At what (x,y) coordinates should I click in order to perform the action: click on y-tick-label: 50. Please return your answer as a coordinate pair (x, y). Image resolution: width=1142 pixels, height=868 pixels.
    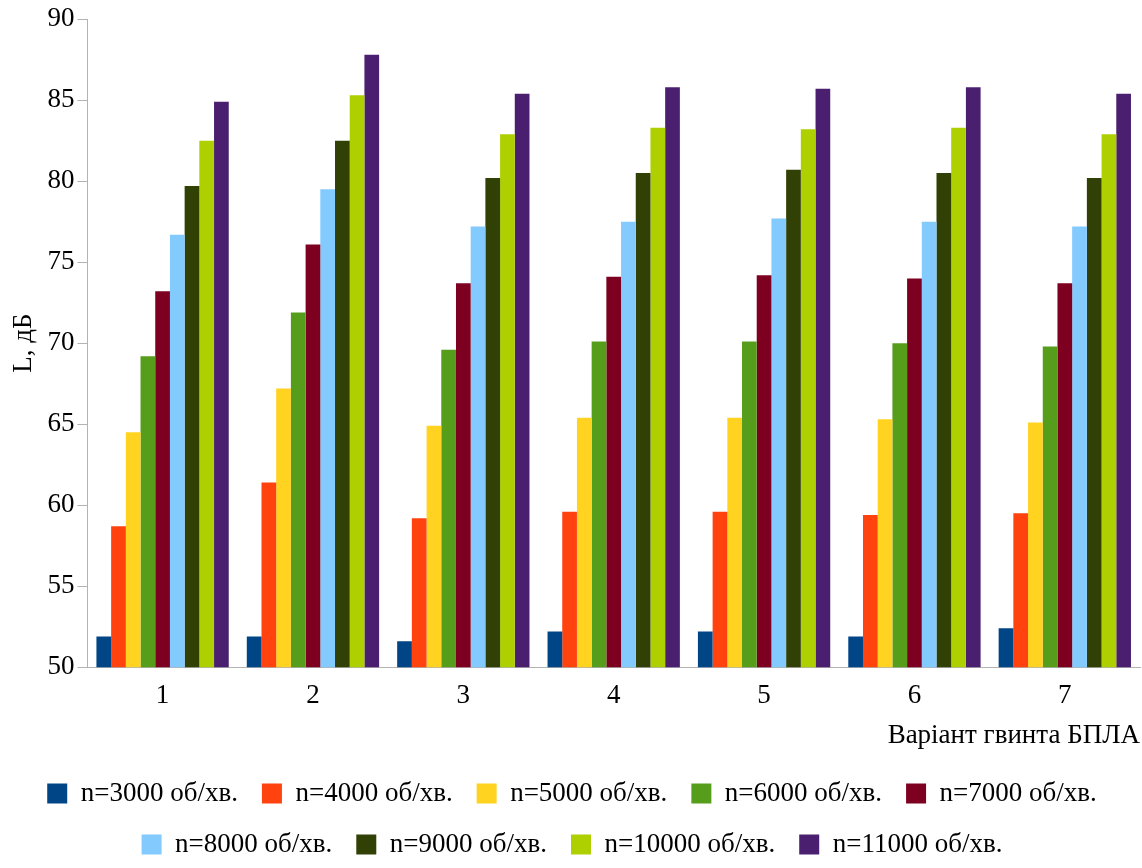
    Looking at the image, I should click on (61, 665).